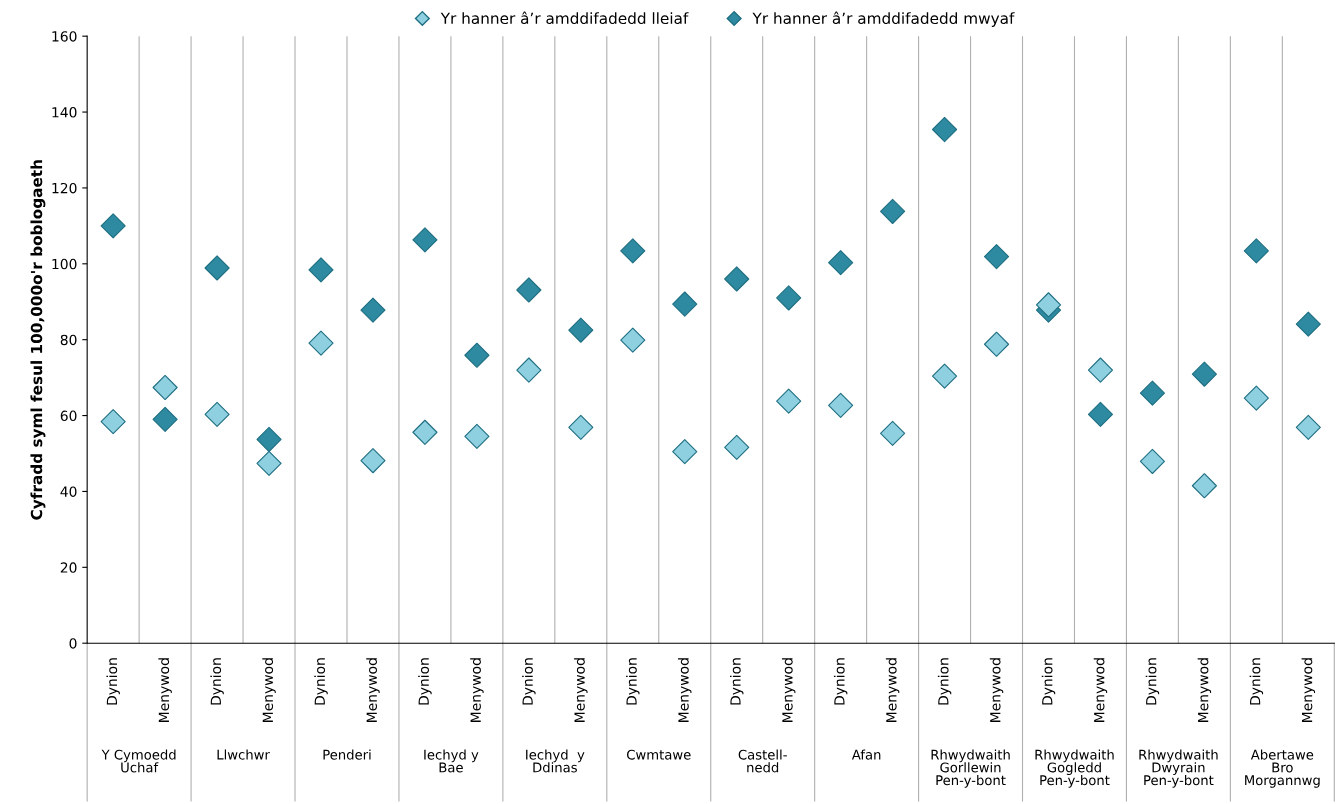  What do you see at coordinates (68, 340) in the screenshot?
I see `y-tick-label: 80` at bounding box center [68, 340].